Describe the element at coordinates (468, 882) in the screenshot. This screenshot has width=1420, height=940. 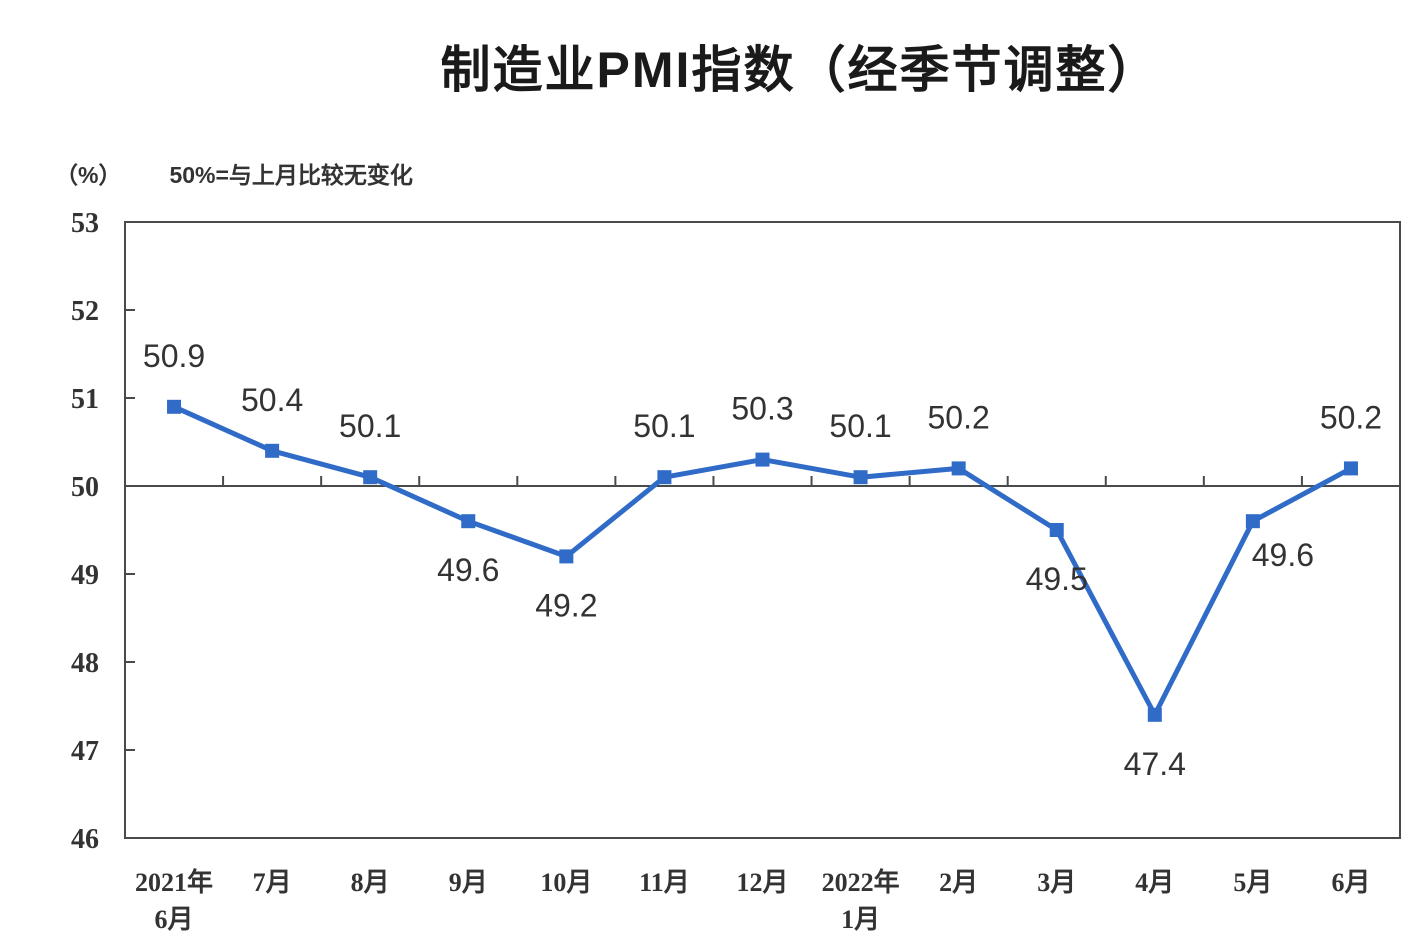
I see `x-axis-label: 9月` at that location.